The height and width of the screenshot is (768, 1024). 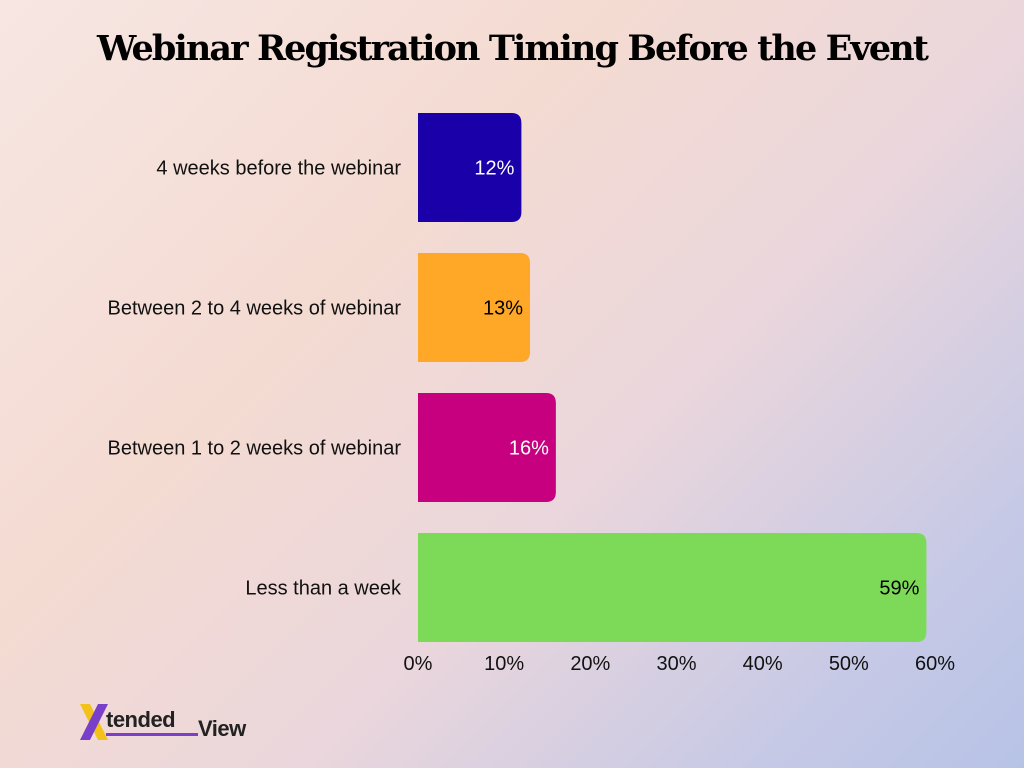 I want to click on x-tick-label: 20%, so click(x=590, y=664).